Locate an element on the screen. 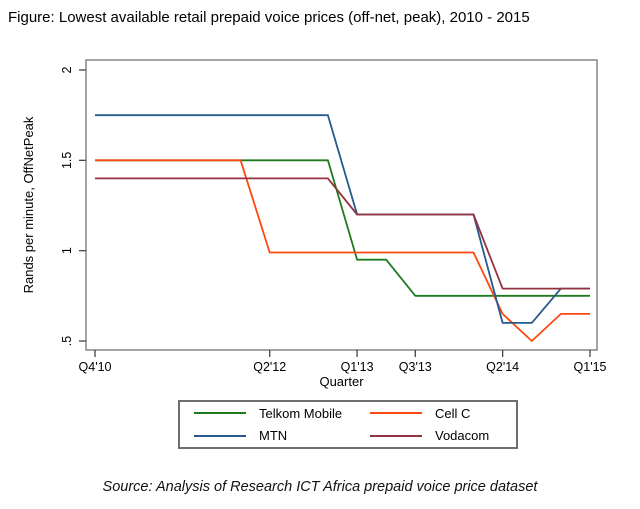  legend-line-swatch-maroon is located at coordinates (396, 435).